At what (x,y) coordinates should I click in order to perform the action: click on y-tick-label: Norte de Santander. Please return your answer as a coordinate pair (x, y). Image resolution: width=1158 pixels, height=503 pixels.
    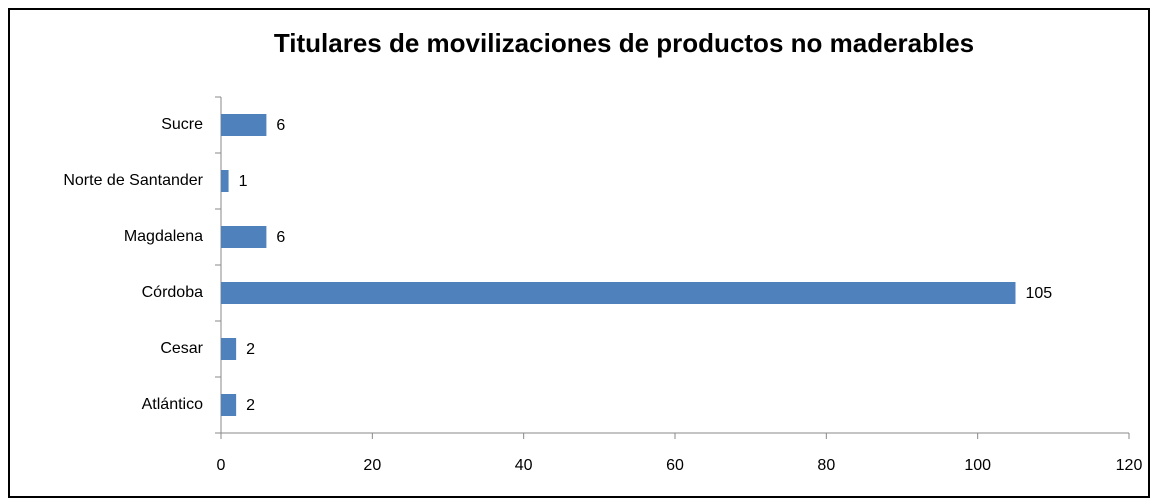
    Looking at the image, I should click on (133, 180).